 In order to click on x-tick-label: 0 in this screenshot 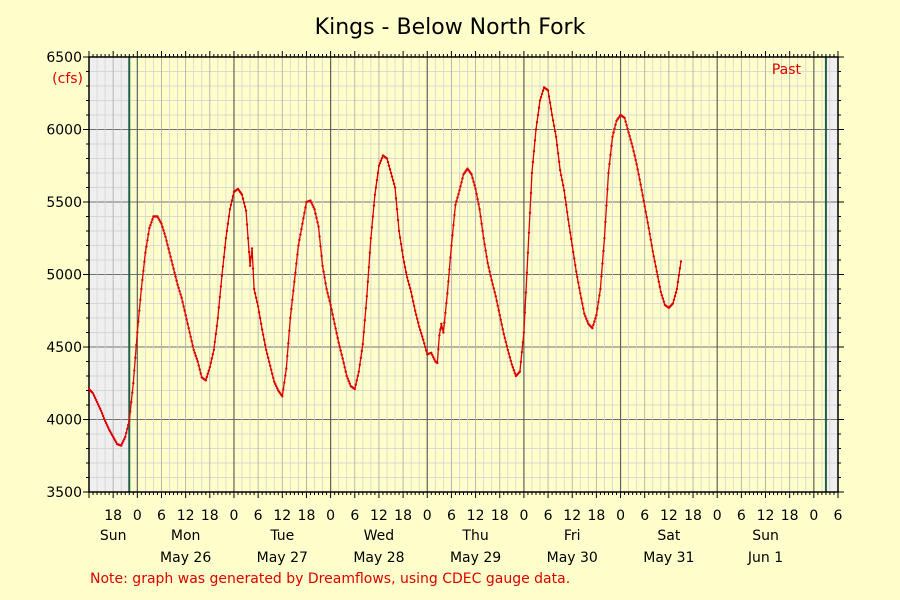, I will do `click(813, 516)`.